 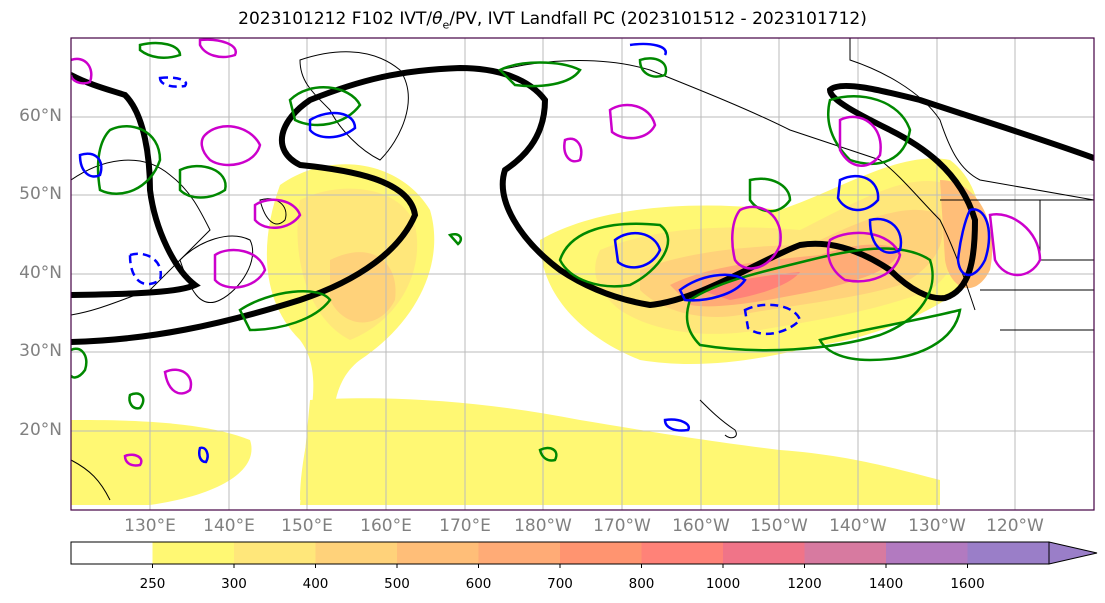 I want to click on lon-label-160w: 160°W, so click(x=701, y=526).